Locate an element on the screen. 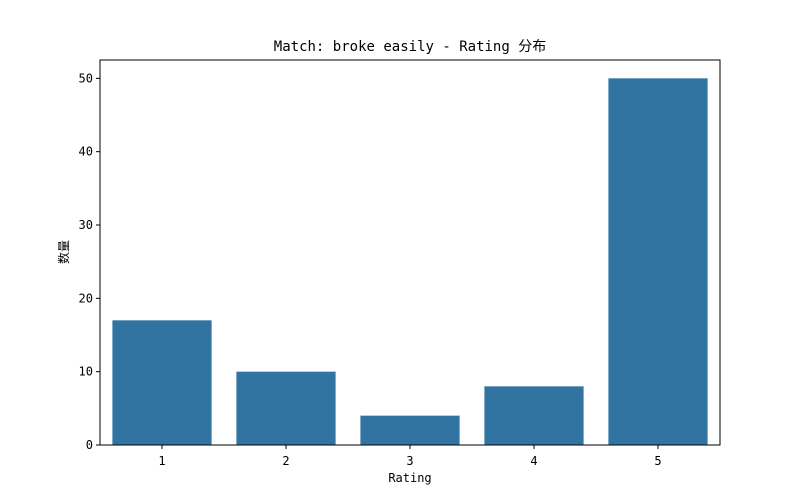  y-tick-label: 10 is located at coordinates (86, 372).